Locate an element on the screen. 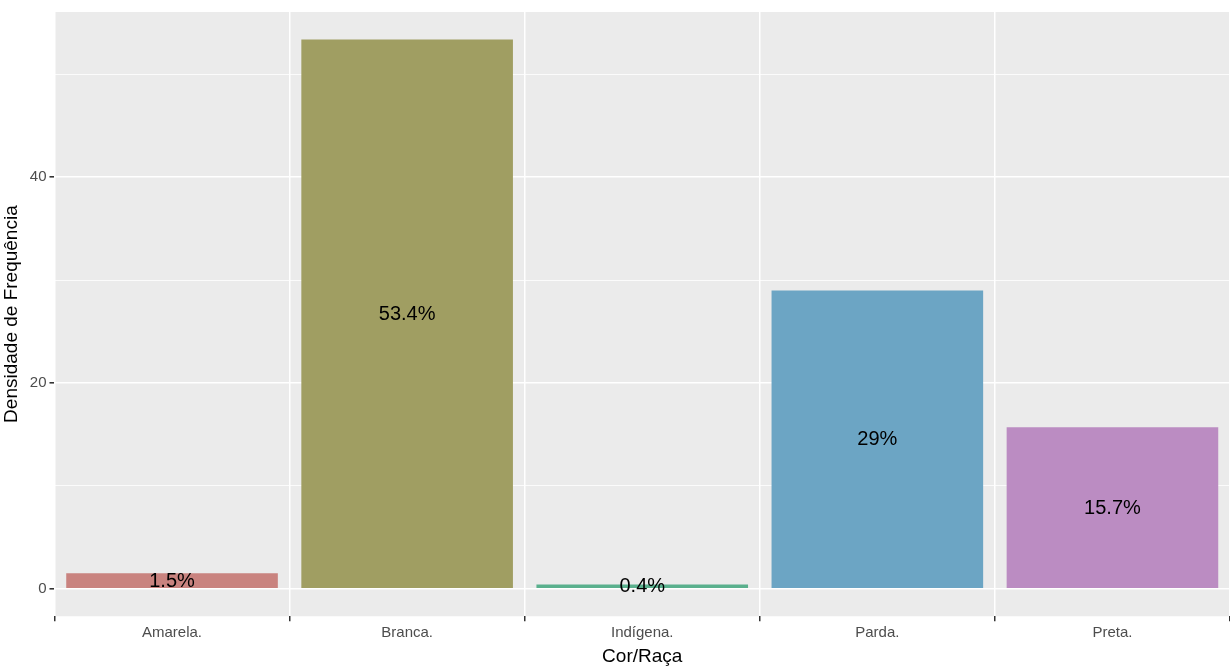 The image size is (1230, 668). x-tick-label: Preta. is located at coordinates (1112, 632).